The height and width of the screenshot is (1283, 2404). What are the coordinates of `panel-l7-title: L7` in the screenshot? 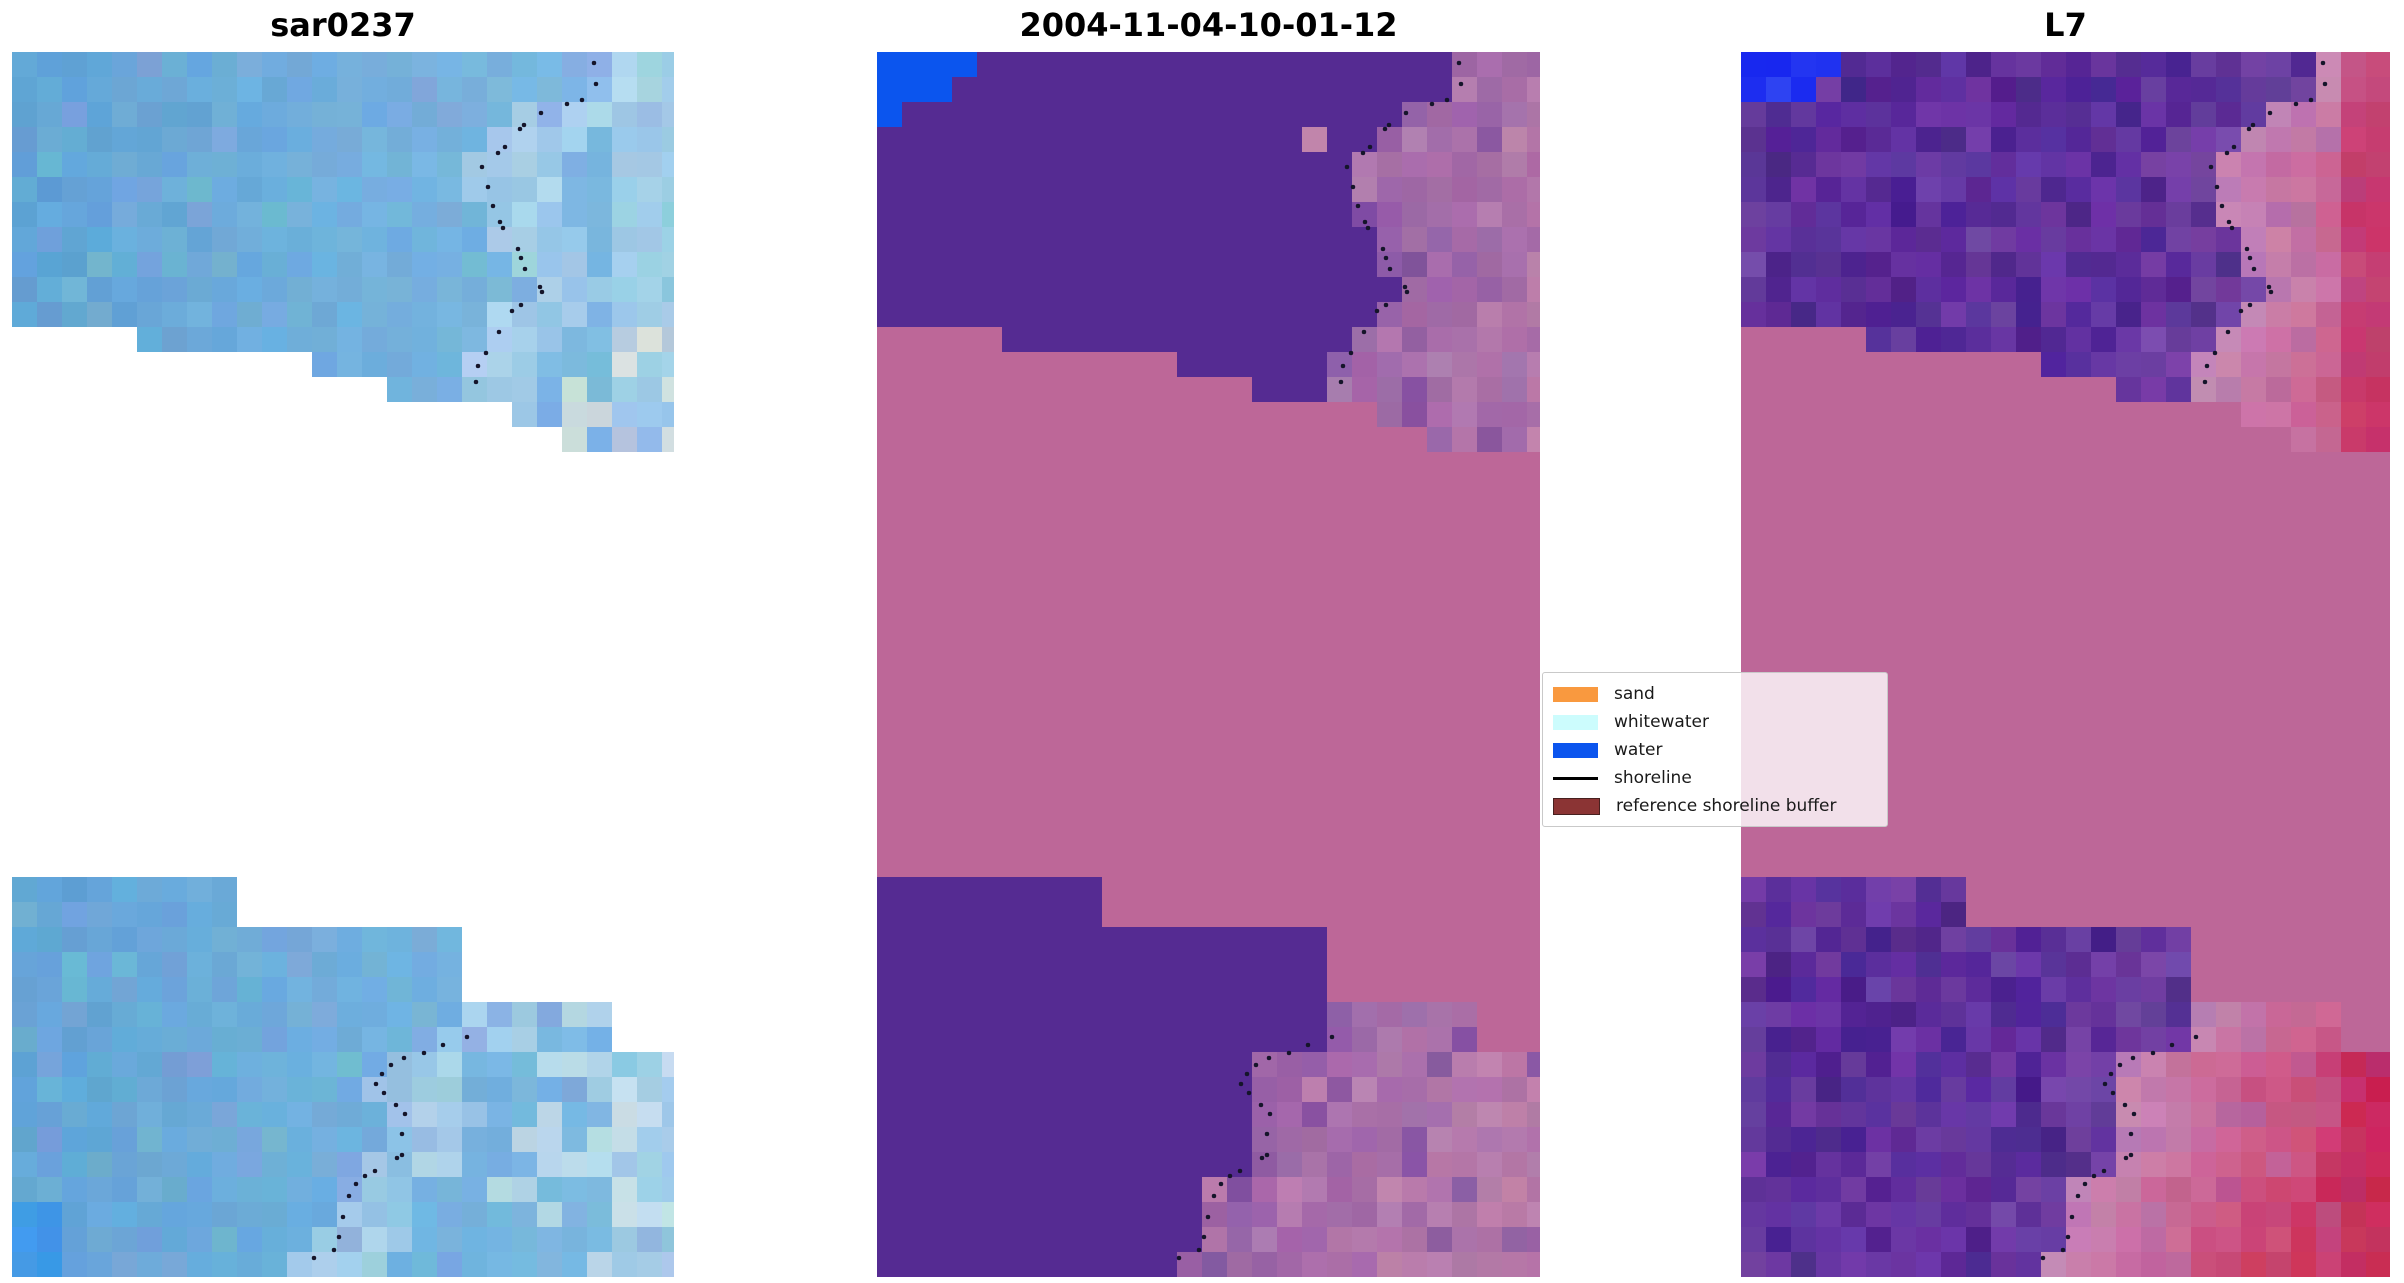 It's located at (2065, 25).